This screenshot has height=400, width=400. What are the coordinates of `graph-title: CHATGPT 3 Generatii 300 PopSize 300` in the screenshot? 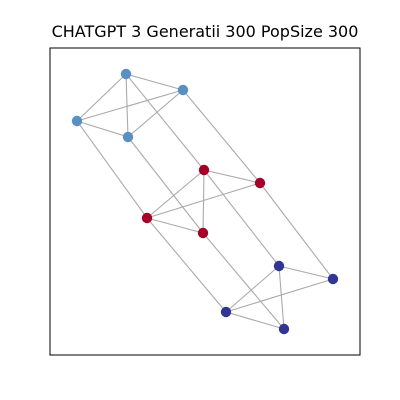 It's located at (205, 31).